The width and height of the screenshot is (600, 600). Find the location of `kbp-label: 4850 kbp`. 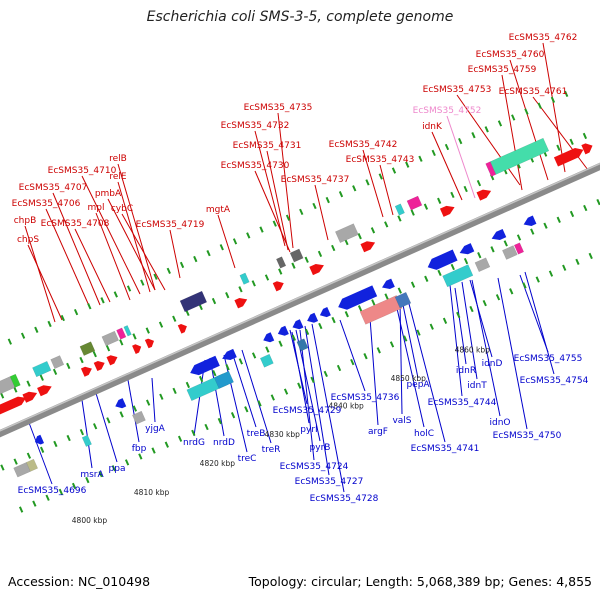

kbp-label: 4850 kbp is located at coordinates (409, 378).